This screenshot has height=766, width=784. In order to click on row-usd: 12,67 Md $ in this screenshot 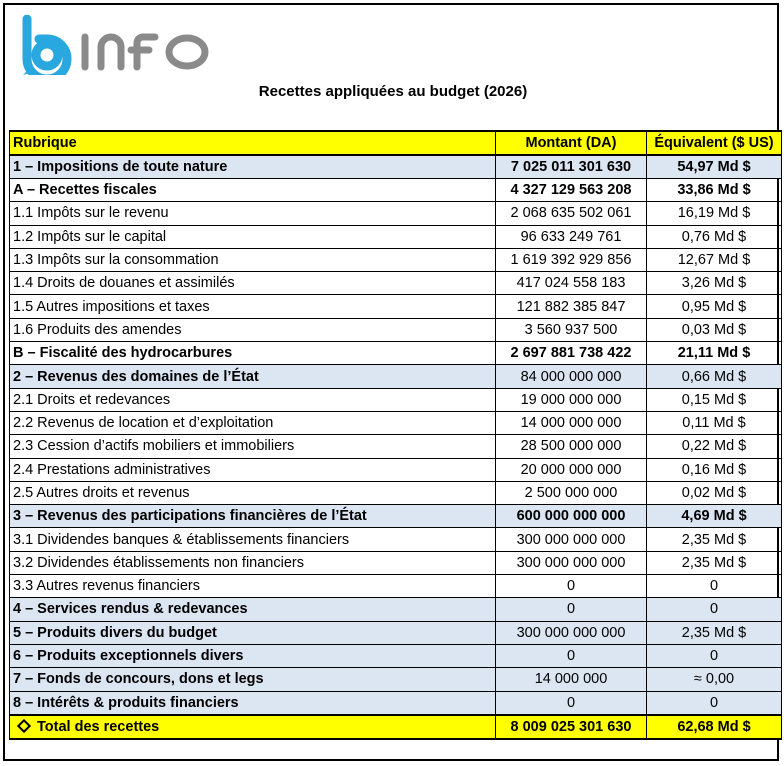, I will do `click(714, 260)`.